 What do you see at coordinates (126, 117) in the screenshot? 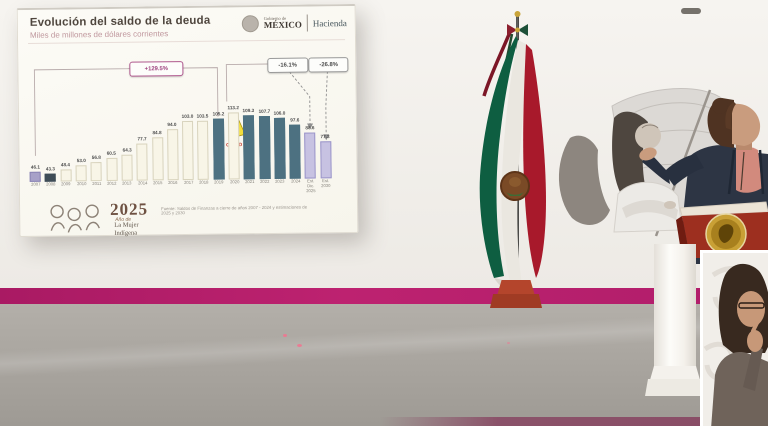
I see `bar-slot: 64.3 2013` at bounding box center [126, 117].